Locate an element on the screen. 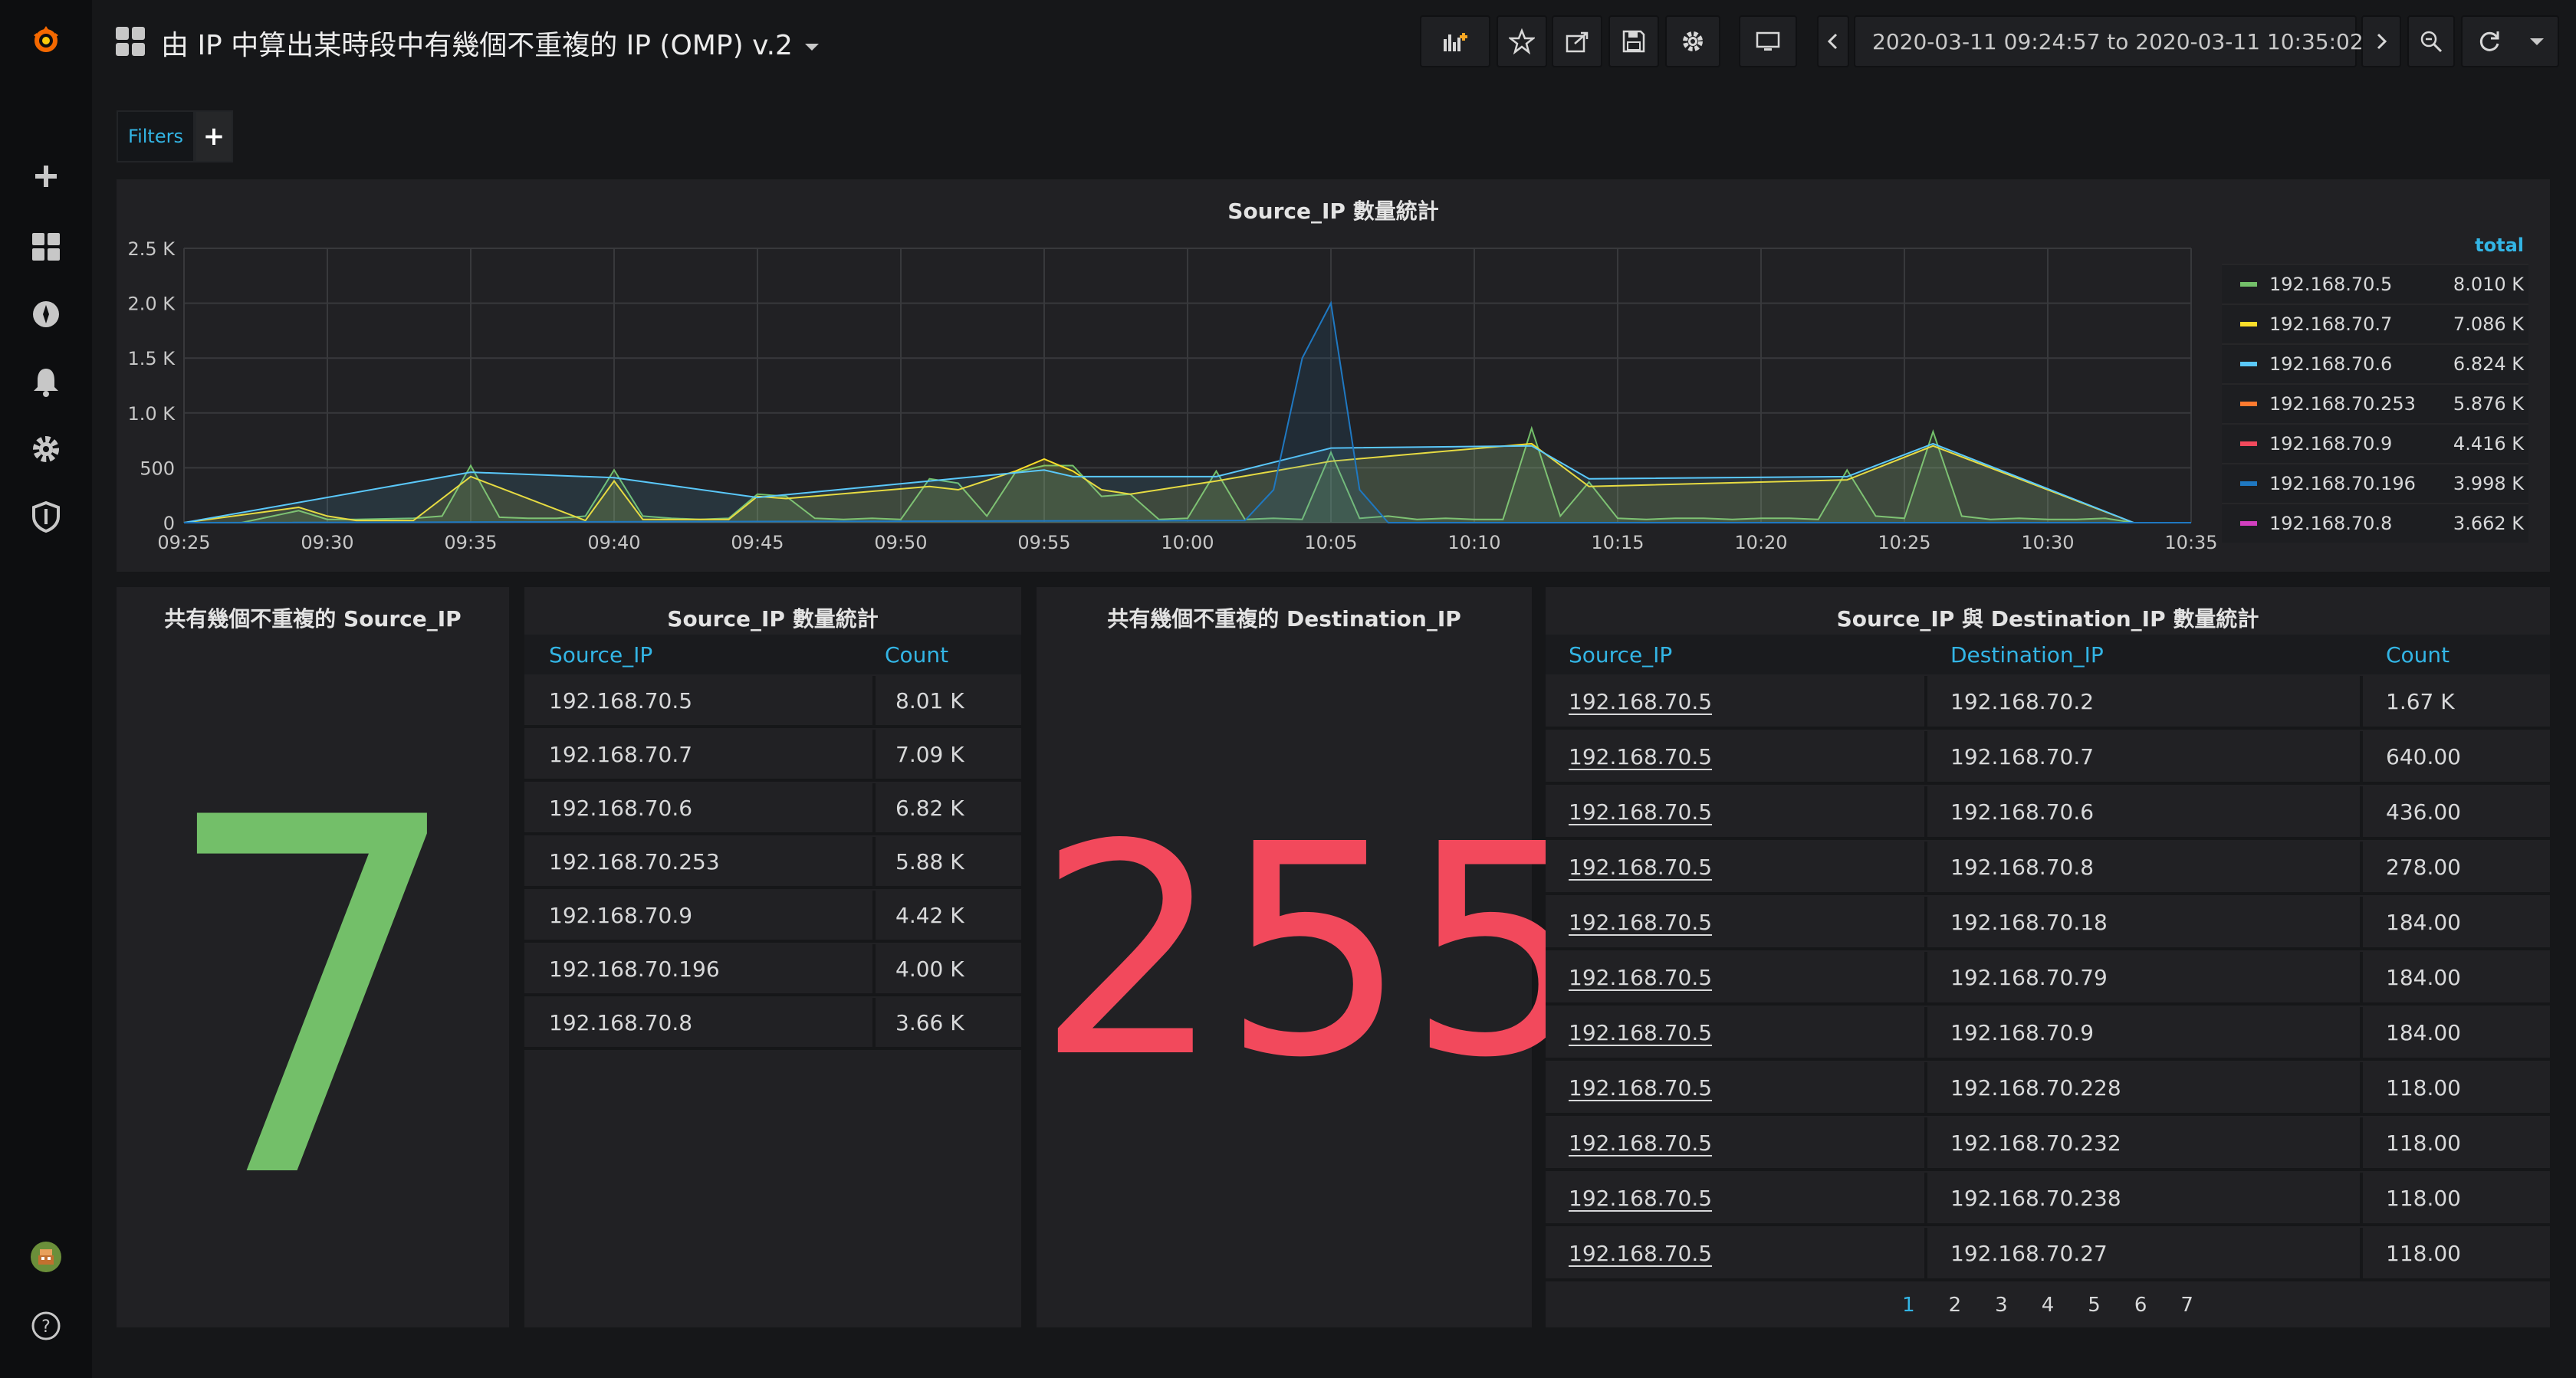 Image resolution: width=2576 pixels, height=1378 pixels. panel-title: 共有幾個不重複的 Destination_IP is located at coordinates (1284, 619).